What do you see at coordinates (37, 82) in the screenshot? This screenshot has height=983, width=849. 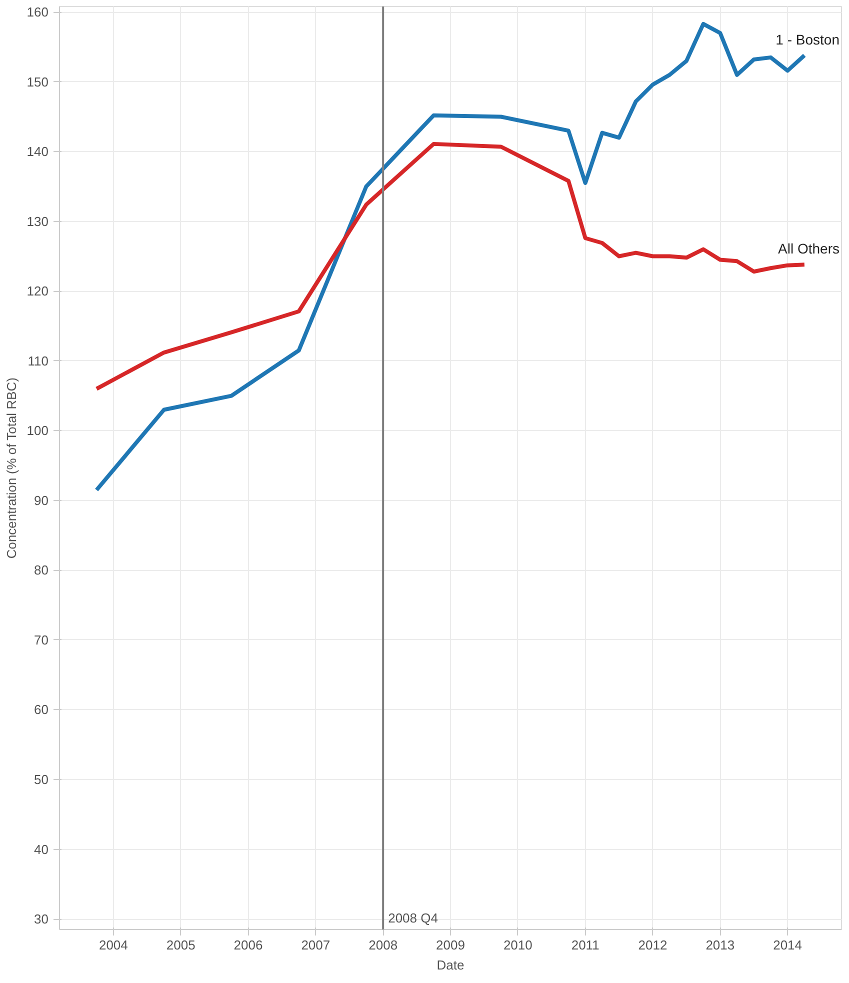 I see `y-tick-label: 150` at bounding box center [37, 82].